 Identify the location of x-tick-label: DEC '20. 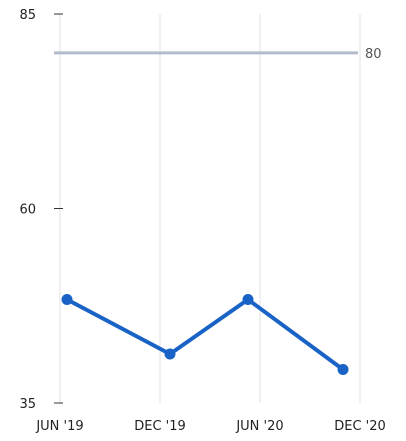
(360, 426).